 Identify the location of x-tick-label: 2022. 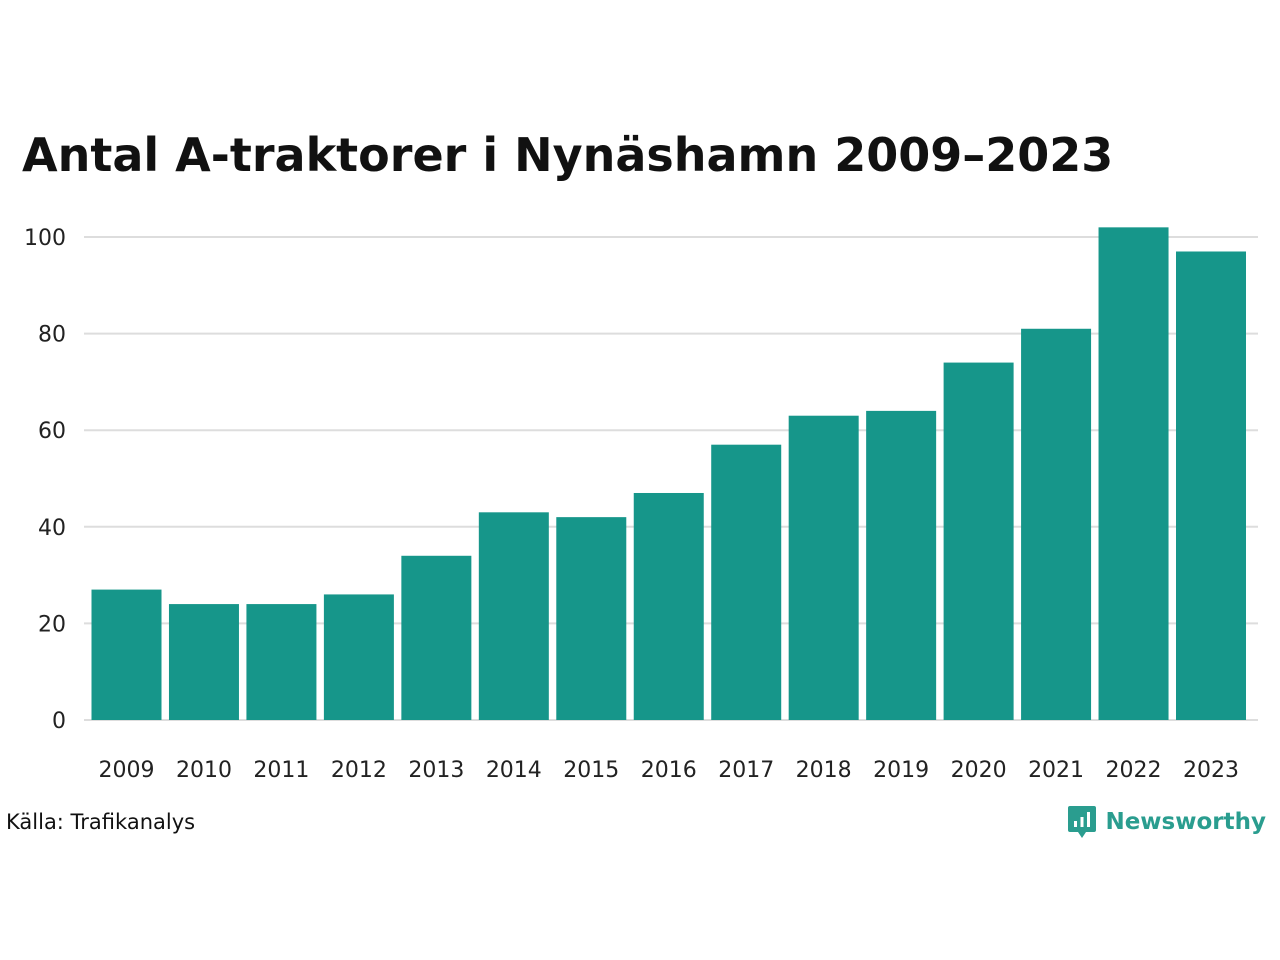
(1134, 770).